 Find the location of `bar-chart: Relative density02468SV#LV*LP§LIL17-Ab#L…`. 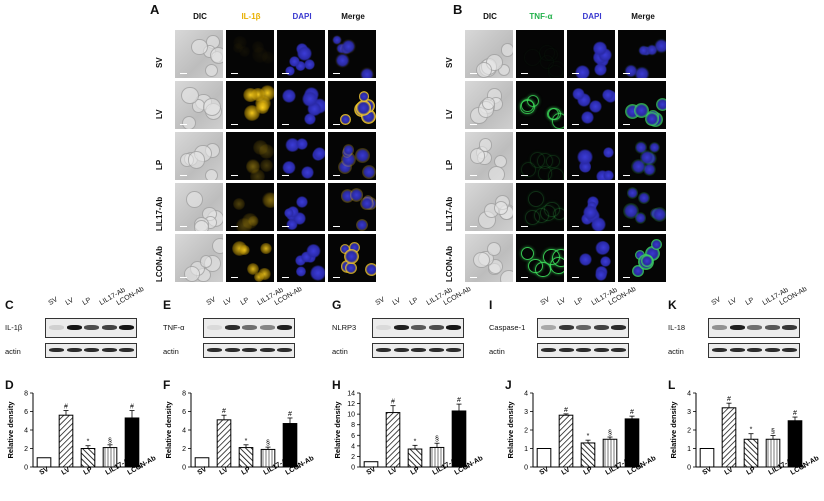

bar-chart: Relative density02468SV#LV*LP§LIL17-Ab#L… is located at coordinates (81, 434).